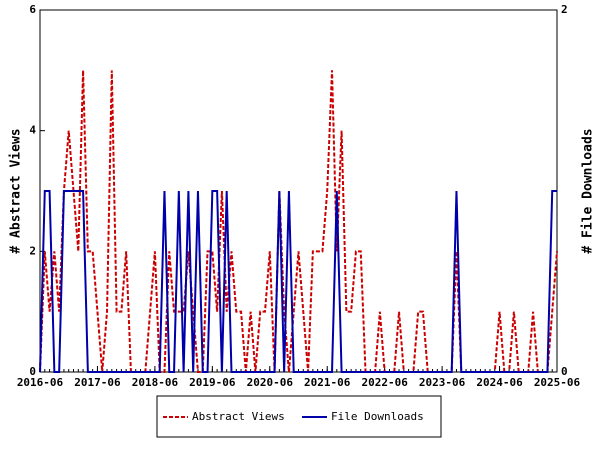 This screenshot has height=450, width=600. I want to click on y2-axis-label: # File Downloads, so click(588, 190).